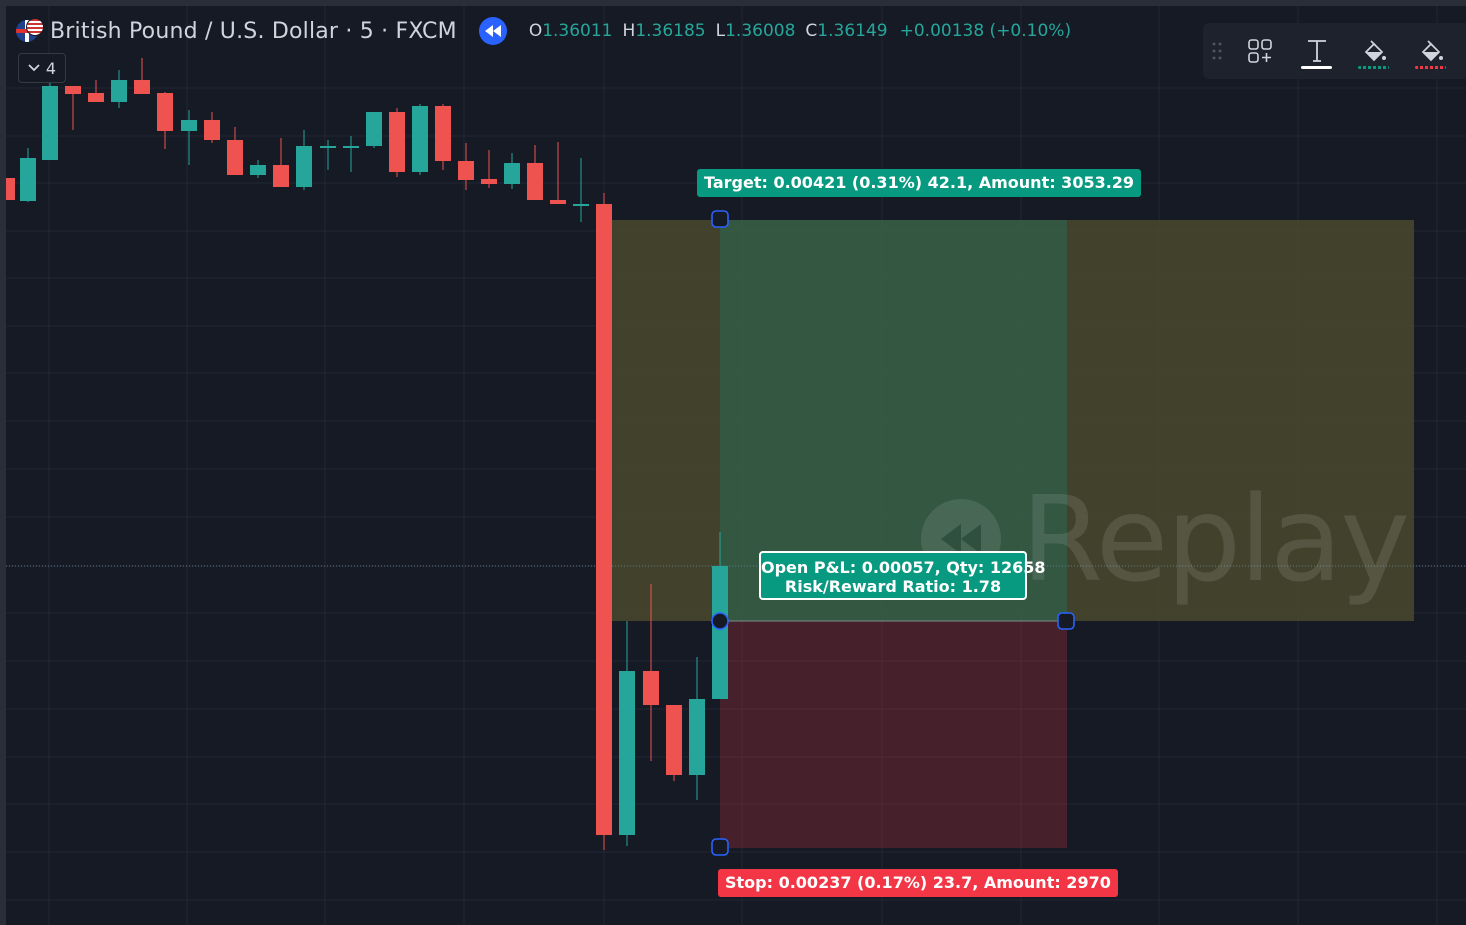 The height and width of the screenshot is (925, 1466). I want to click on width-handle, so click(1066, 621).